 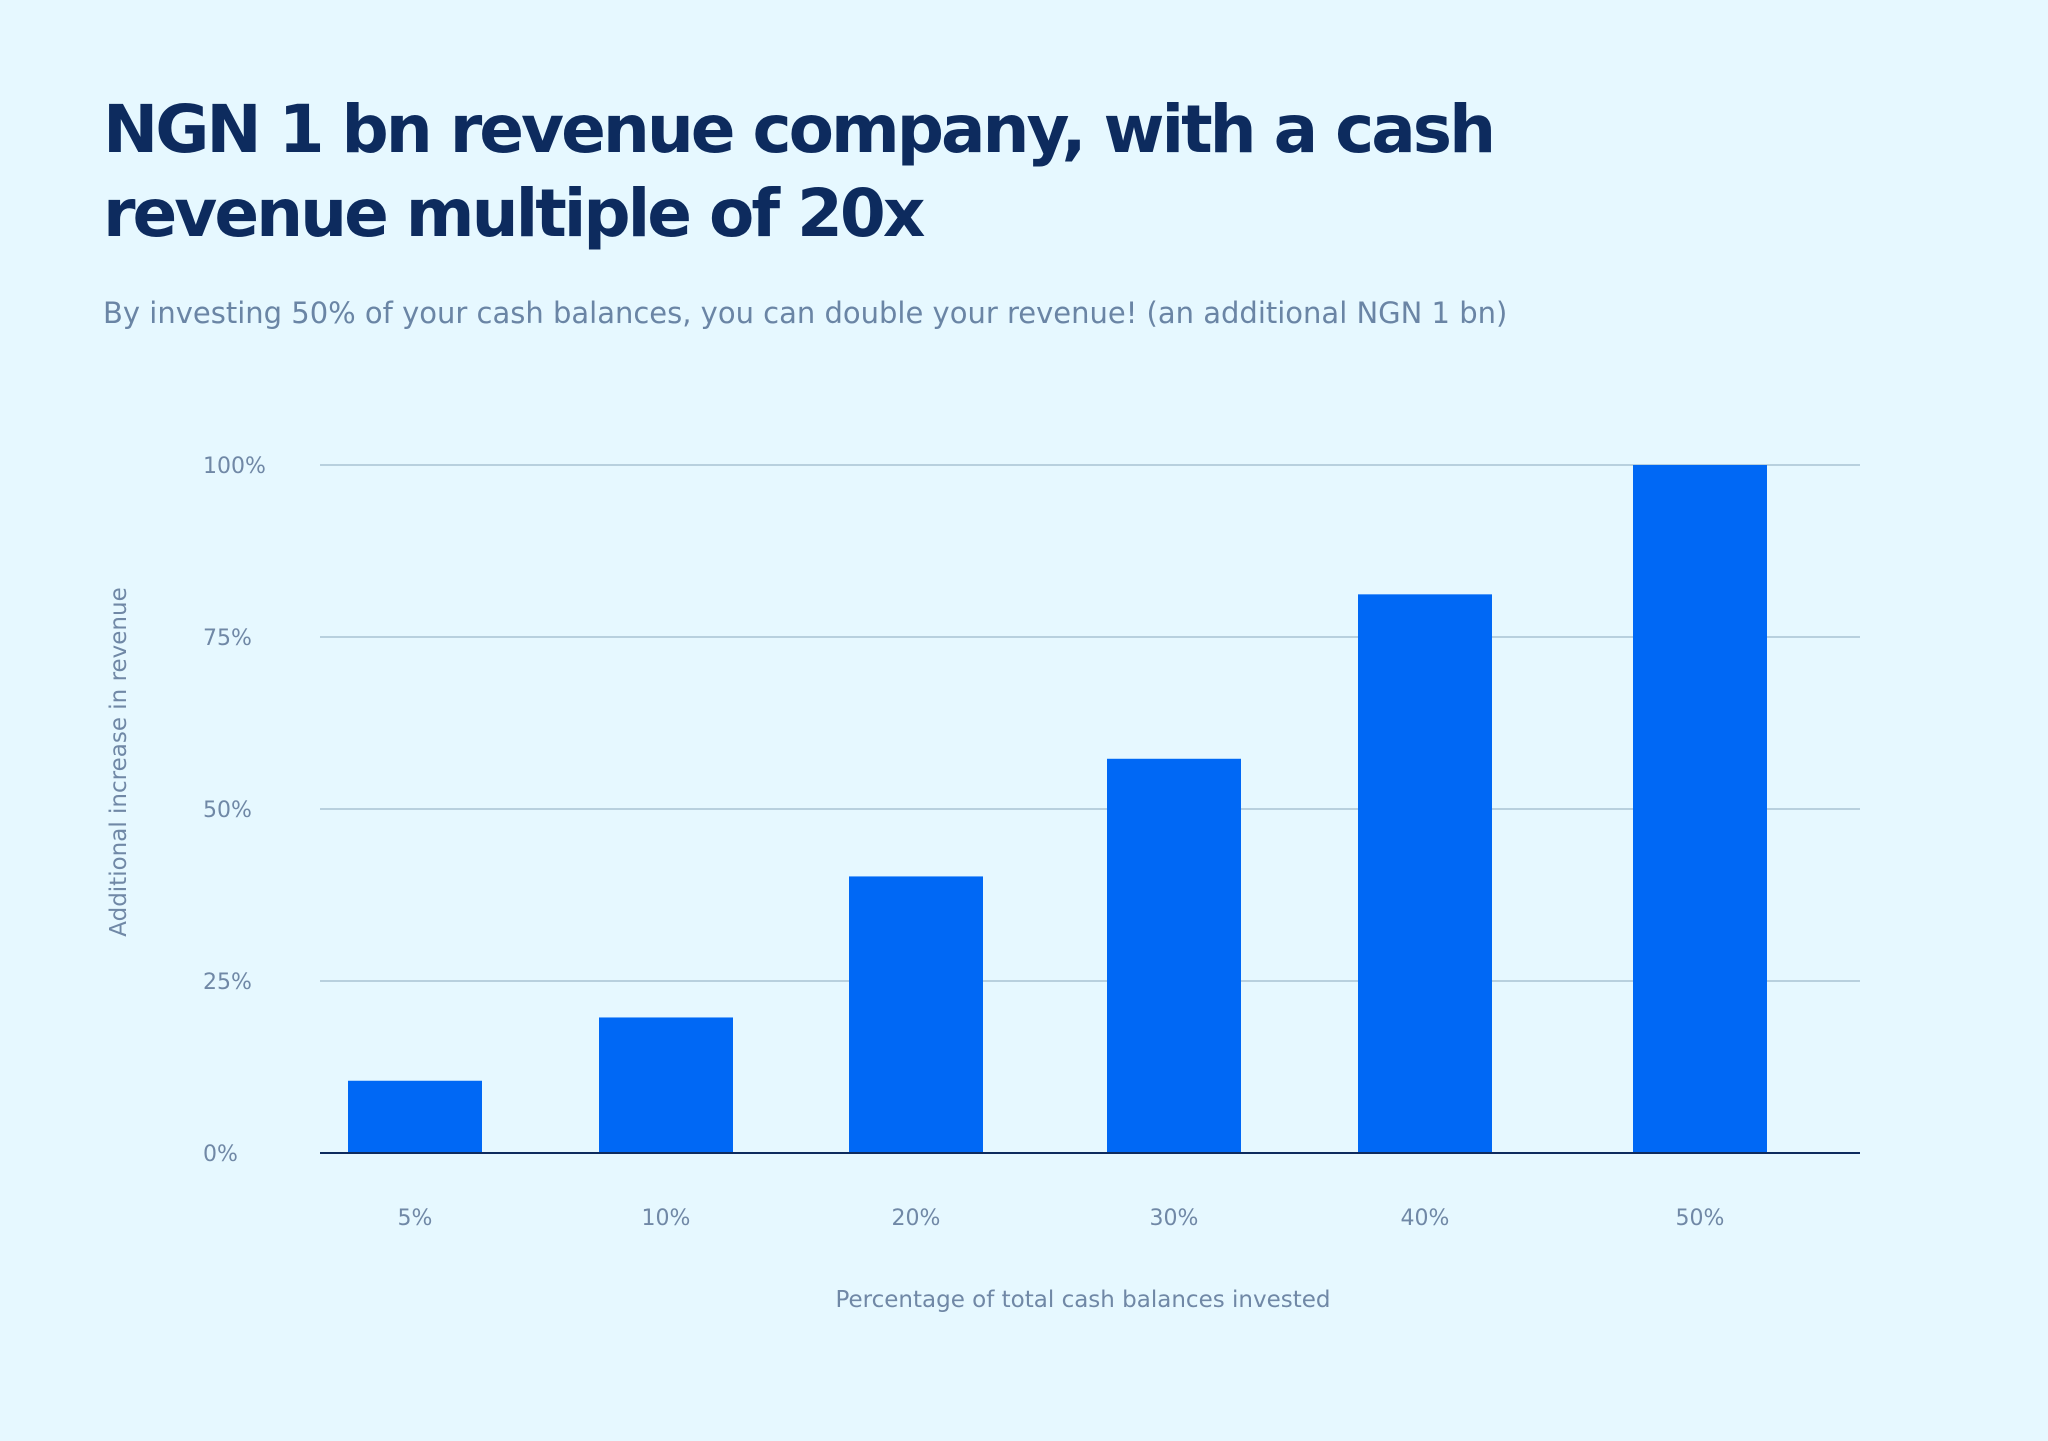 I want to click on x-tick-label: 50%, so click(x=1700, y=1218).